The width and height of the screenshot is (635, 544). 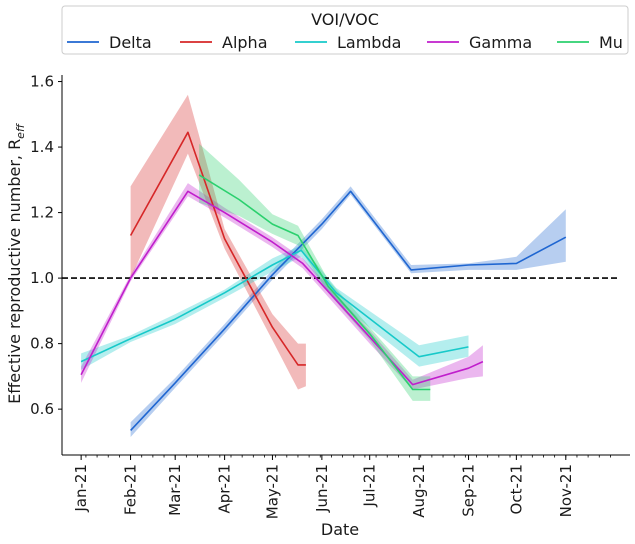 I want to click on legend-item-gamma: Gamma, so click(x=479, y=42).